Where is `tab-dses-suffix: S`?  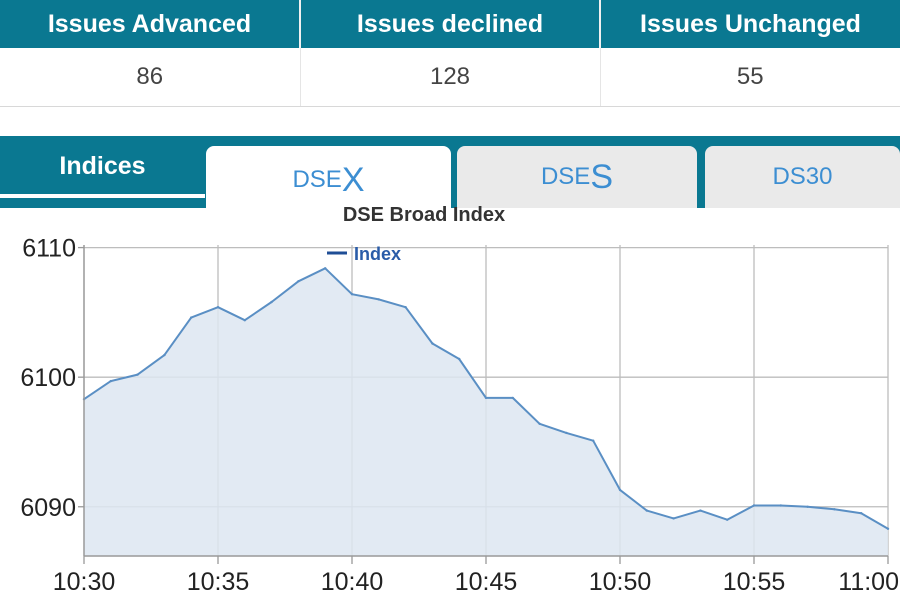 tab-dses-suffix: S is located at coordinates (602, 176).